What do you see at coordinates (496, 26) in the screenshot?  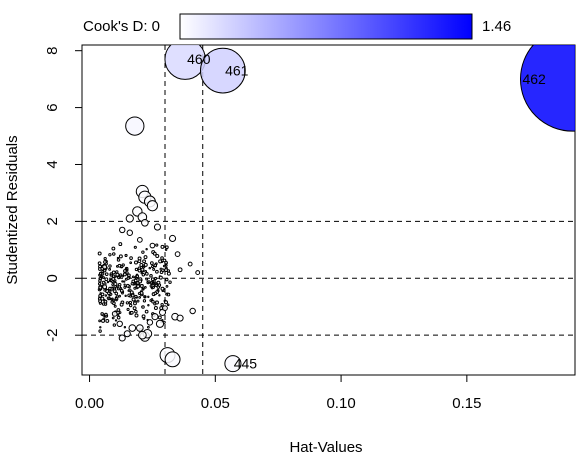 I see `legend-max-label: 1.46` at bounding box center [496, 26].